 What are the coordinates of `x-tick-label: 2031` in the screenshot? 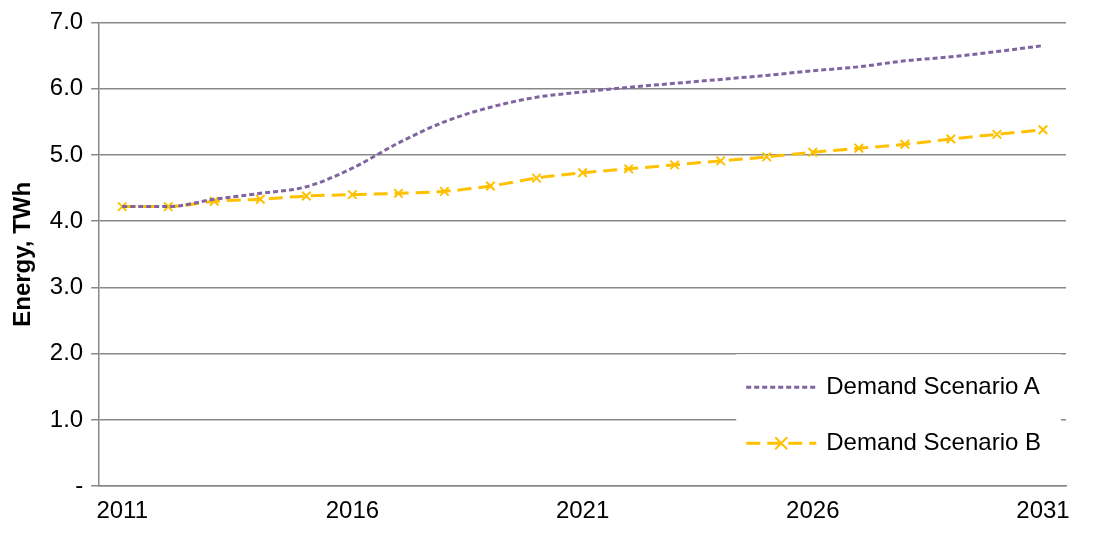 It's located at (1043, 510).